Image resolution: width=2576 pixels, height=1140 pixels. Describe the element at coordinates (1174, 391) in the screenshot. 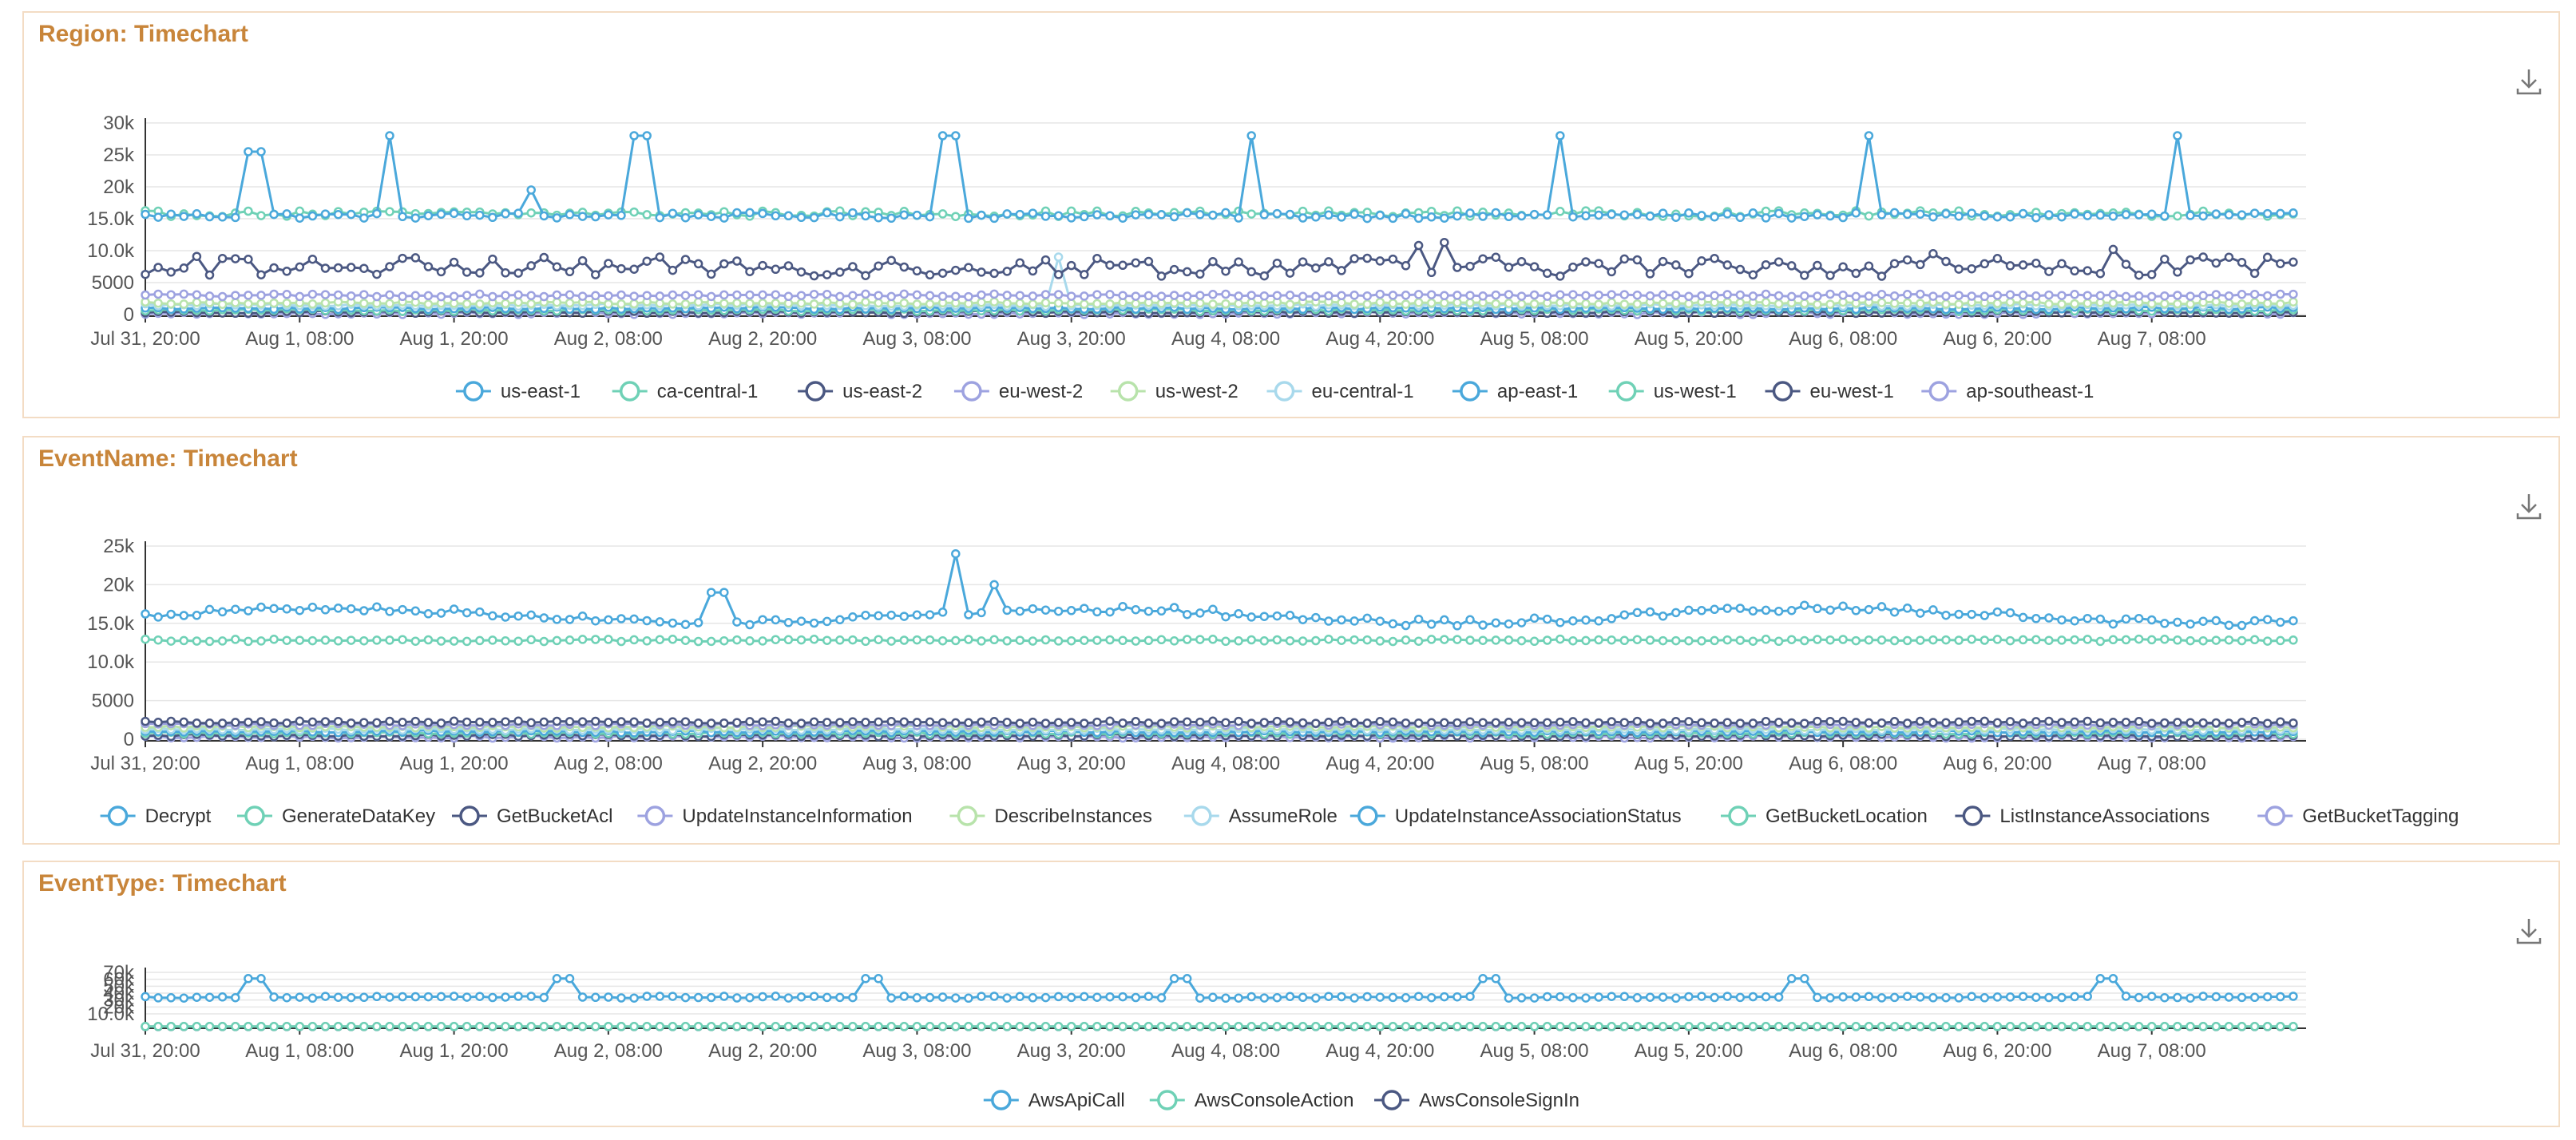

I see `legend-item-us-west-2: us-west-2` at that location.